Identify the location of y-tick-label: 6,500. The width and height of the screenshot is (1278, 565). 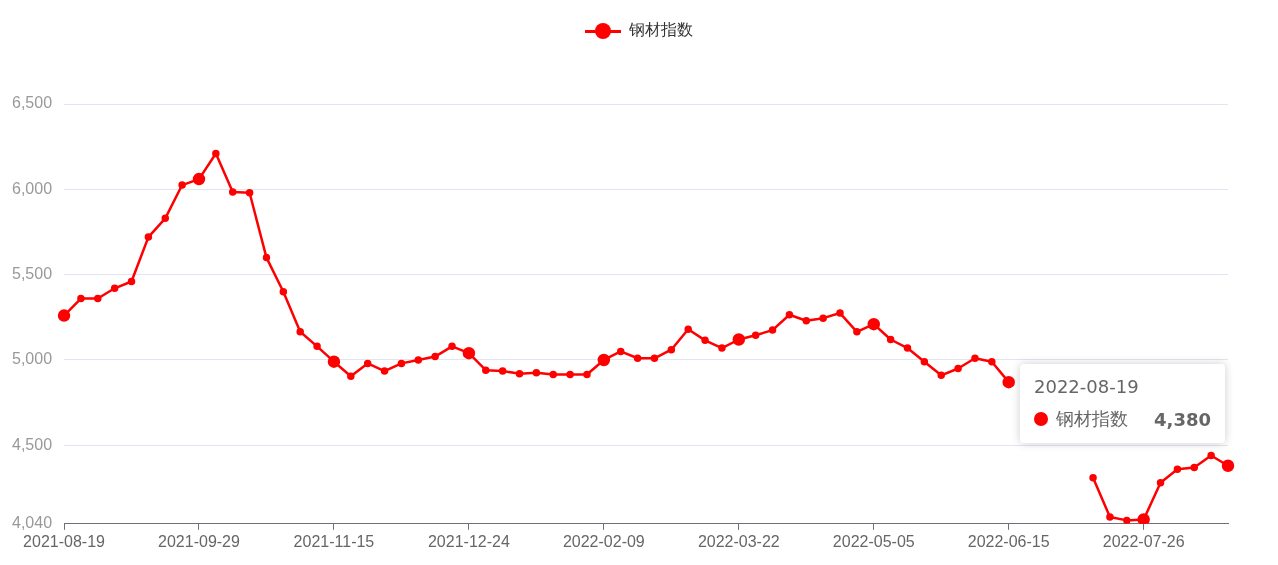
(32, 103).